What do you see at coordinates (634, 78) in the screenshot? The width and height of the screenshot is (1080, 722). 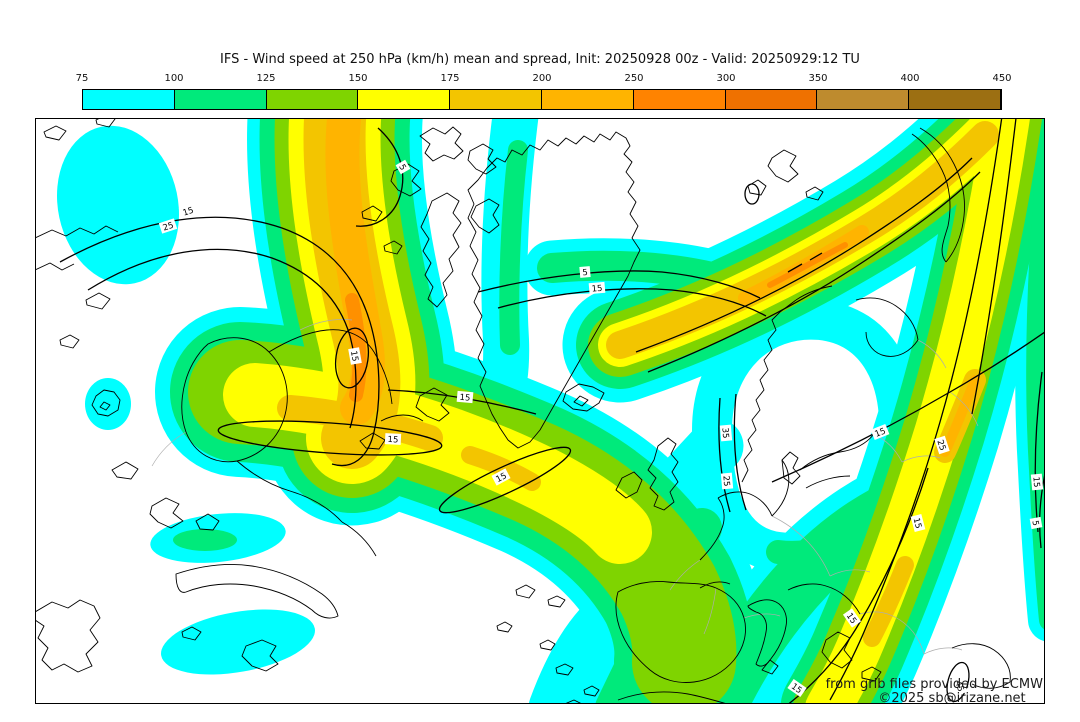 I see `colorbar-tick-label: 250` at bounding box center [634, 78].